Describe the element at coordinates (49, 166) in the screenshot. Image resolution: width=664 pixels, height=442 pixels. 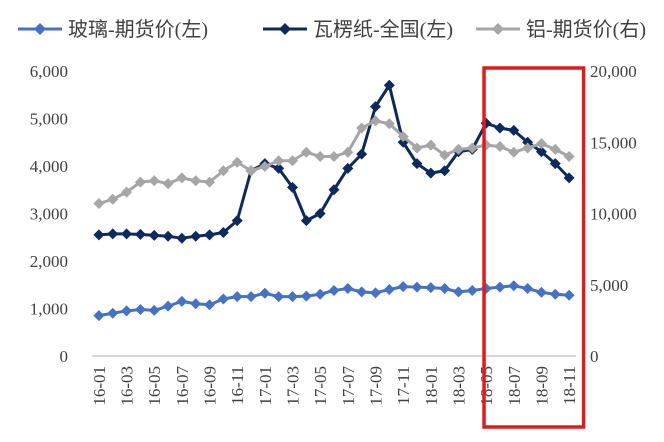
I see `y-left-tick-label: 4,000` at that location.